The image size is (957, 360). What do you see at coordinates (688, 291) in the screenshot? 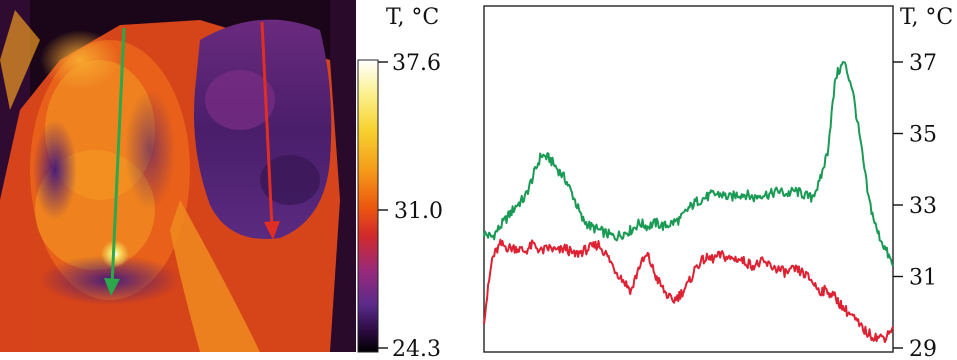
I see `series-line-red` at bounding box center [688, 291].